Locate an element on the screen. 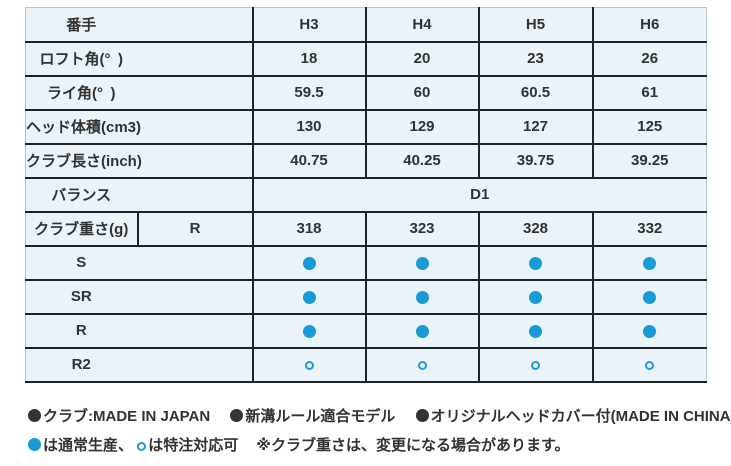  table-row-flex-r: R is located at coordinates (366, 330).